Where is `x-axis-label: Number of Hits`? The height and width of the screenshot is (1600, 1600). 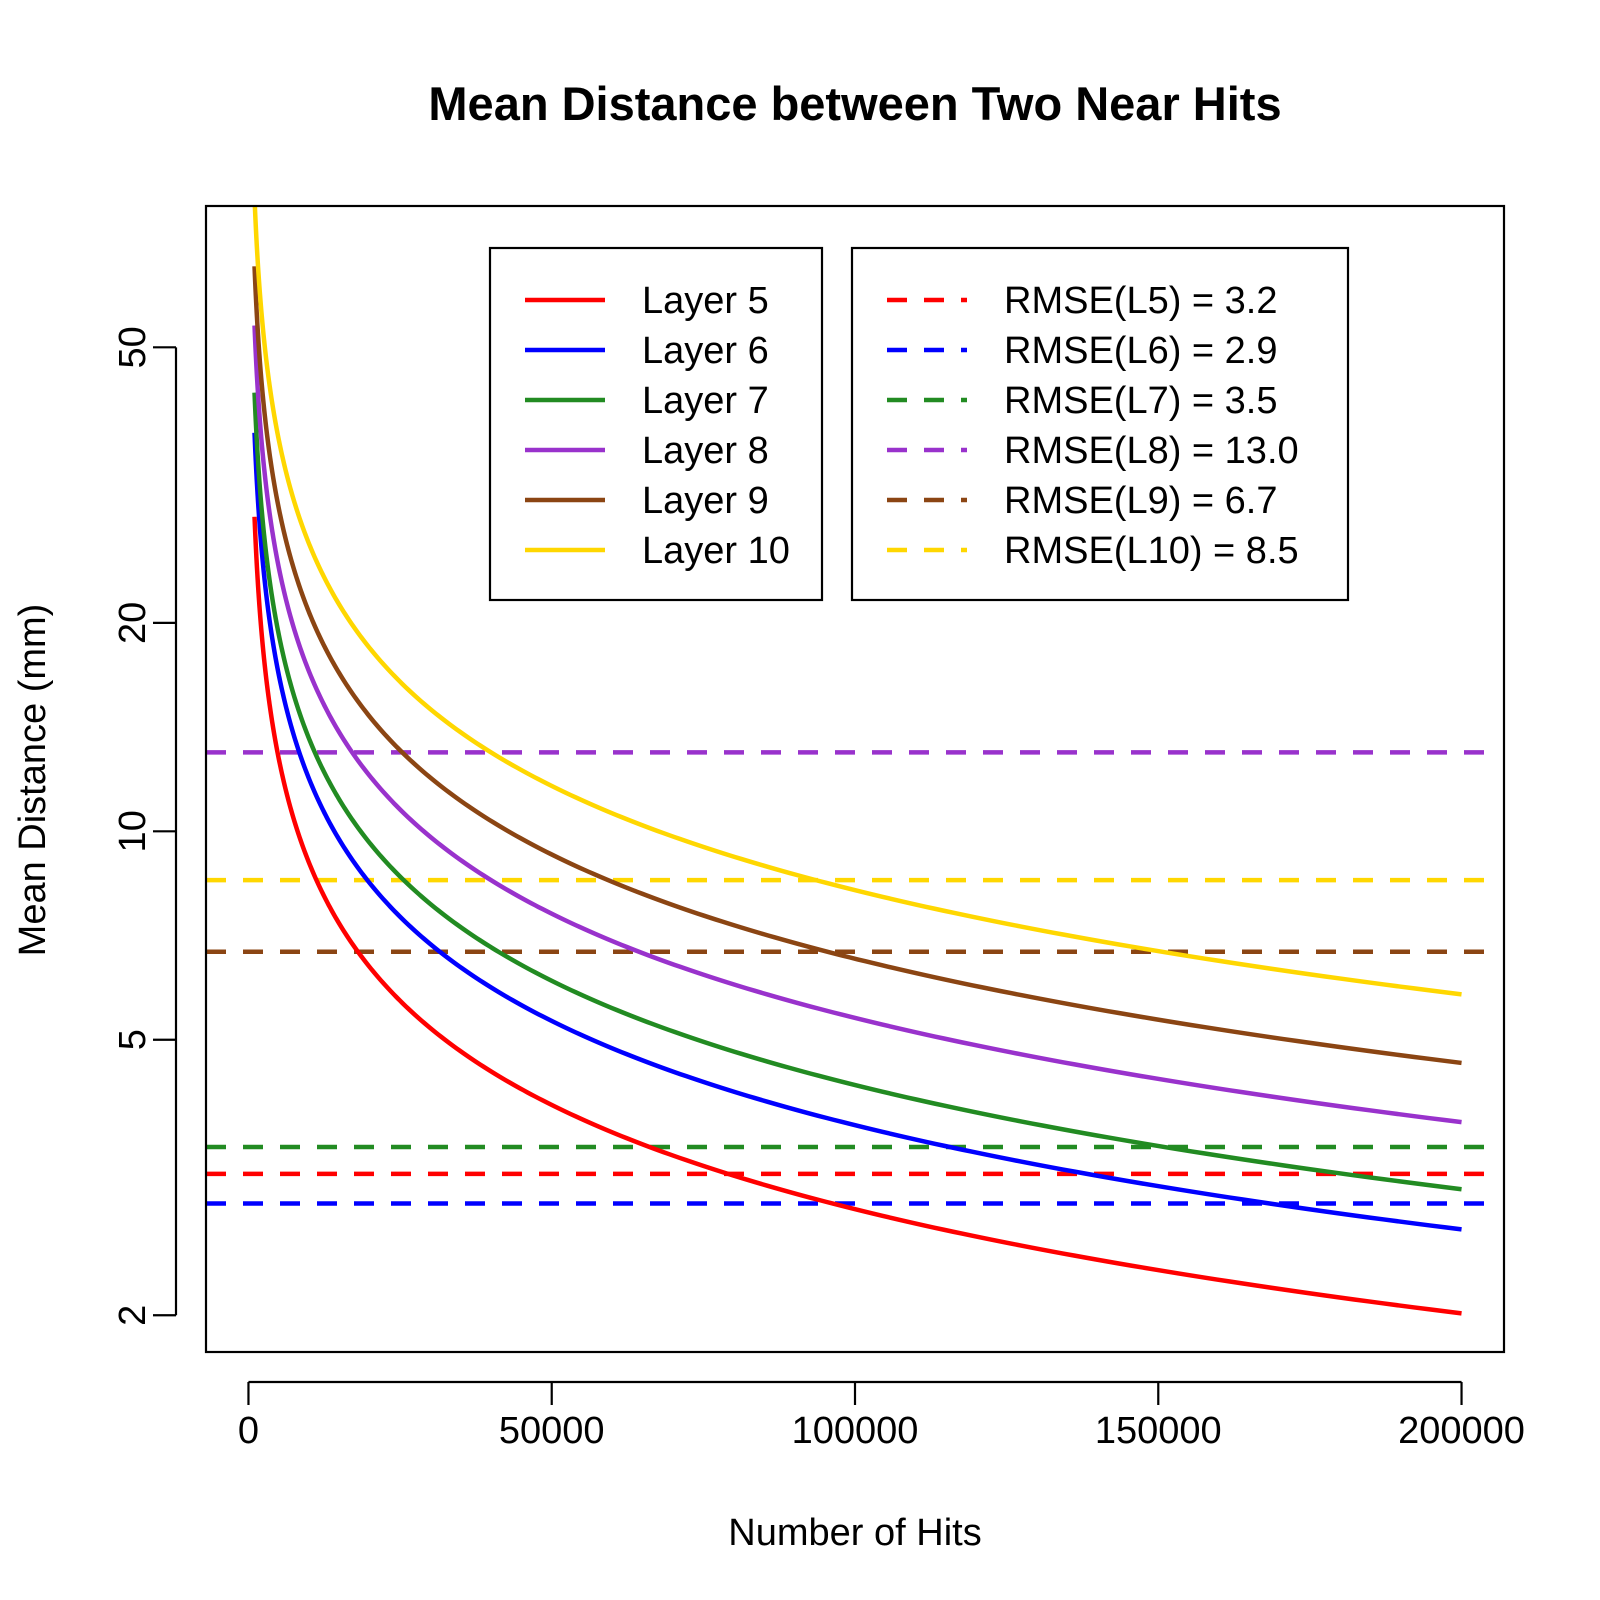
x-axis-label: Number of Hits is located at coordinates (854, 1533).